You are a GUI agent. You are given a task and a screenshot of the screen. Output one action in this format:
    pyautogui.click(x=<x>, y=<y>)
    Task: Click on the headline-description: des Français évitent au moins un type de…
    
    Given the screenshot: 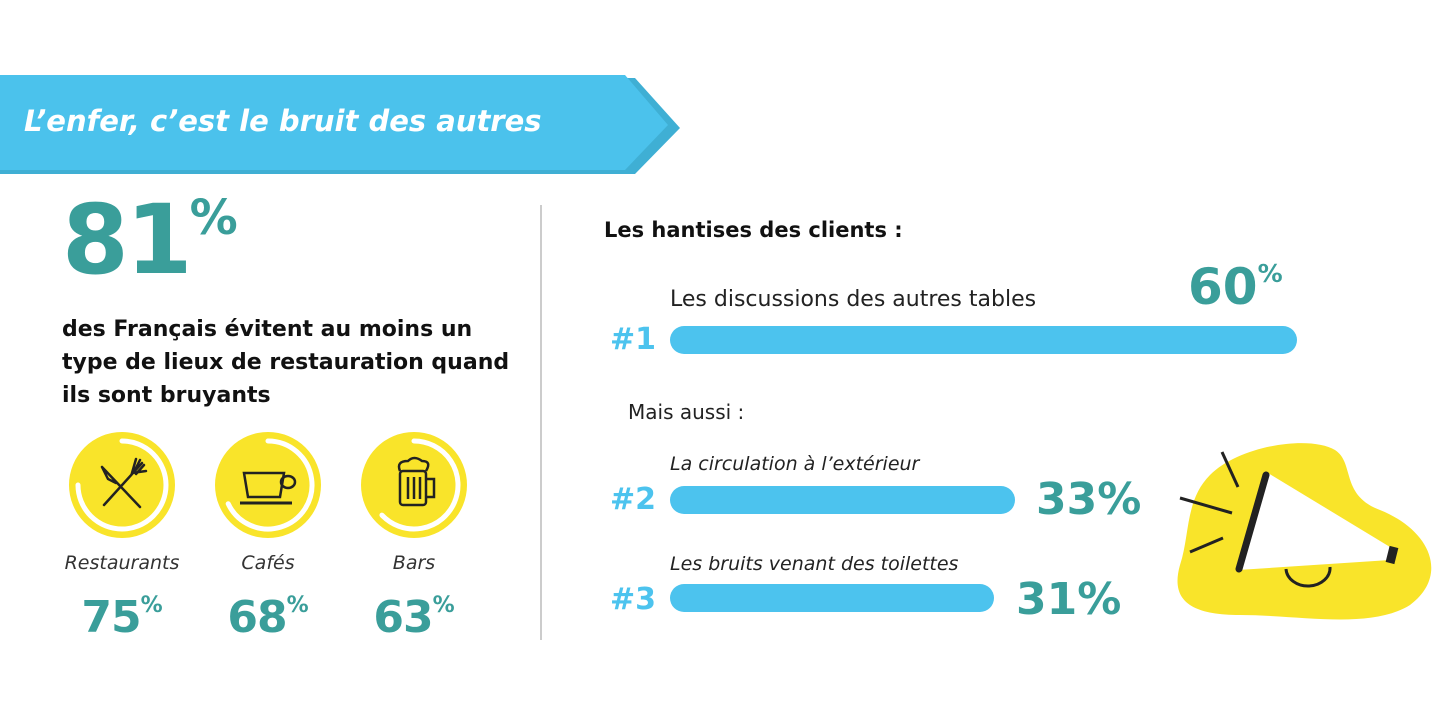 What is the action you would take?
    pyautogui.click(x=286, y=362)
    